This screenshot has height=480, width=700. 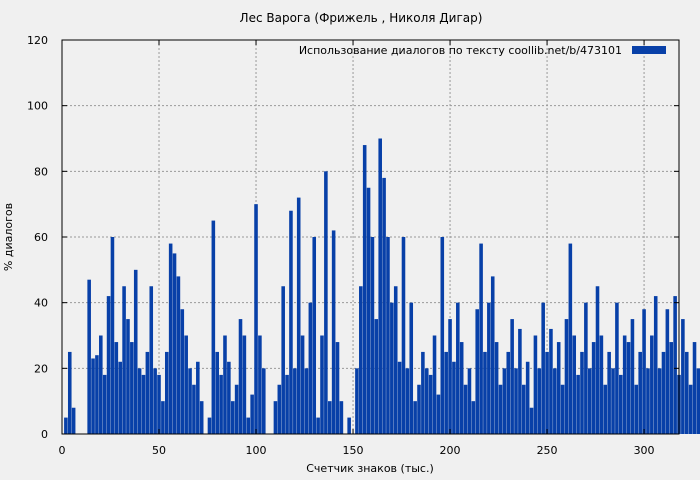 I want to click on y-tick-label: 120, so click(x=37, y=40).